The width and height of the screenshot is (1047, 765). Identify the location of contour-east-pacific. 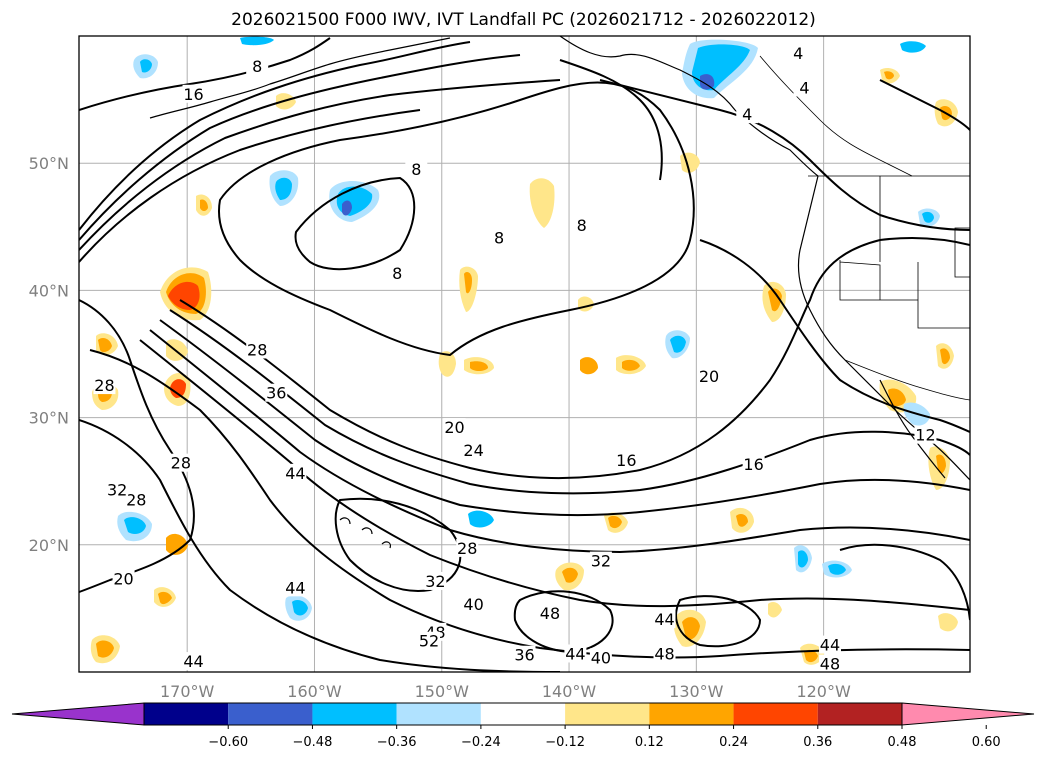
(784, 155).